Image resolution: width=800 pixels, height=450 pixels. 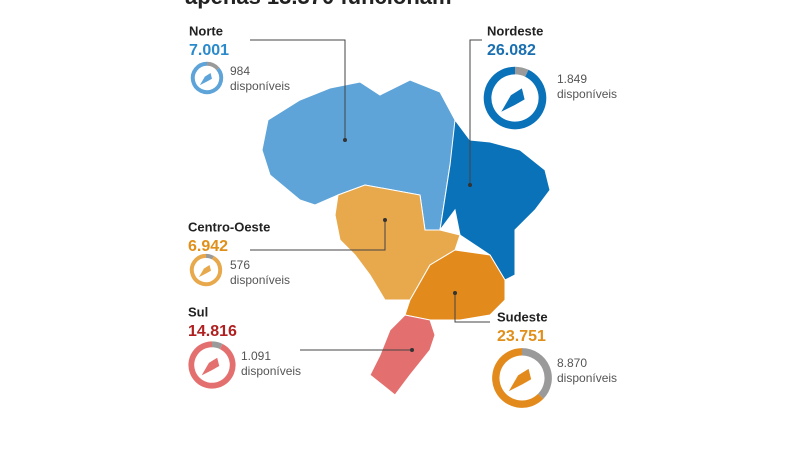 What do you see at coordinates (522, 316) in the screenshot?
I see `region-name: Sudeste` at bounding box center [522, 316].